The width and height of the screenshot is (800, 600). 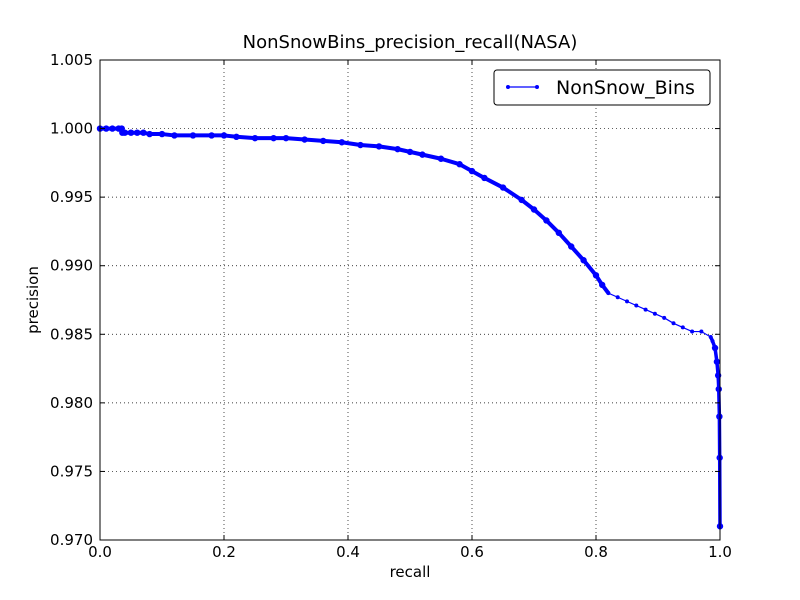 I want to click on y-tick-label: 1.005, so click(x=71, y=60).